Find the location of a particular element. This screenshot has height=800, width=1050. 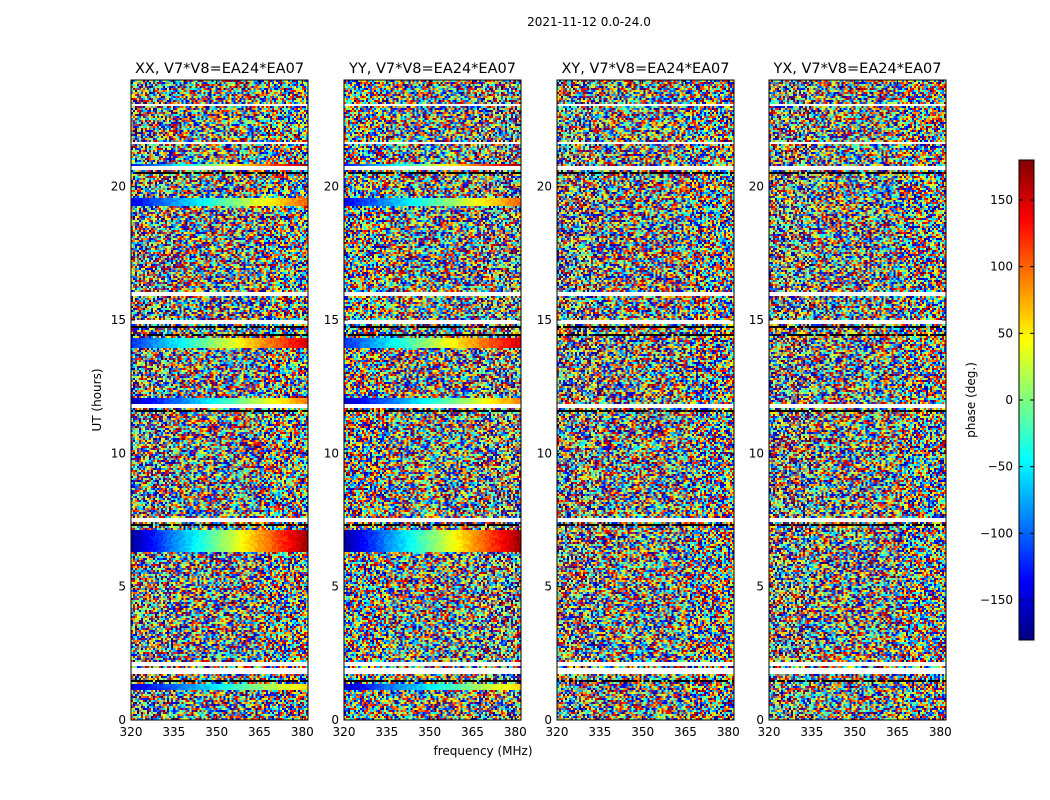

colorbar-label: phase (deg.) is located at coordinates (971, 400).